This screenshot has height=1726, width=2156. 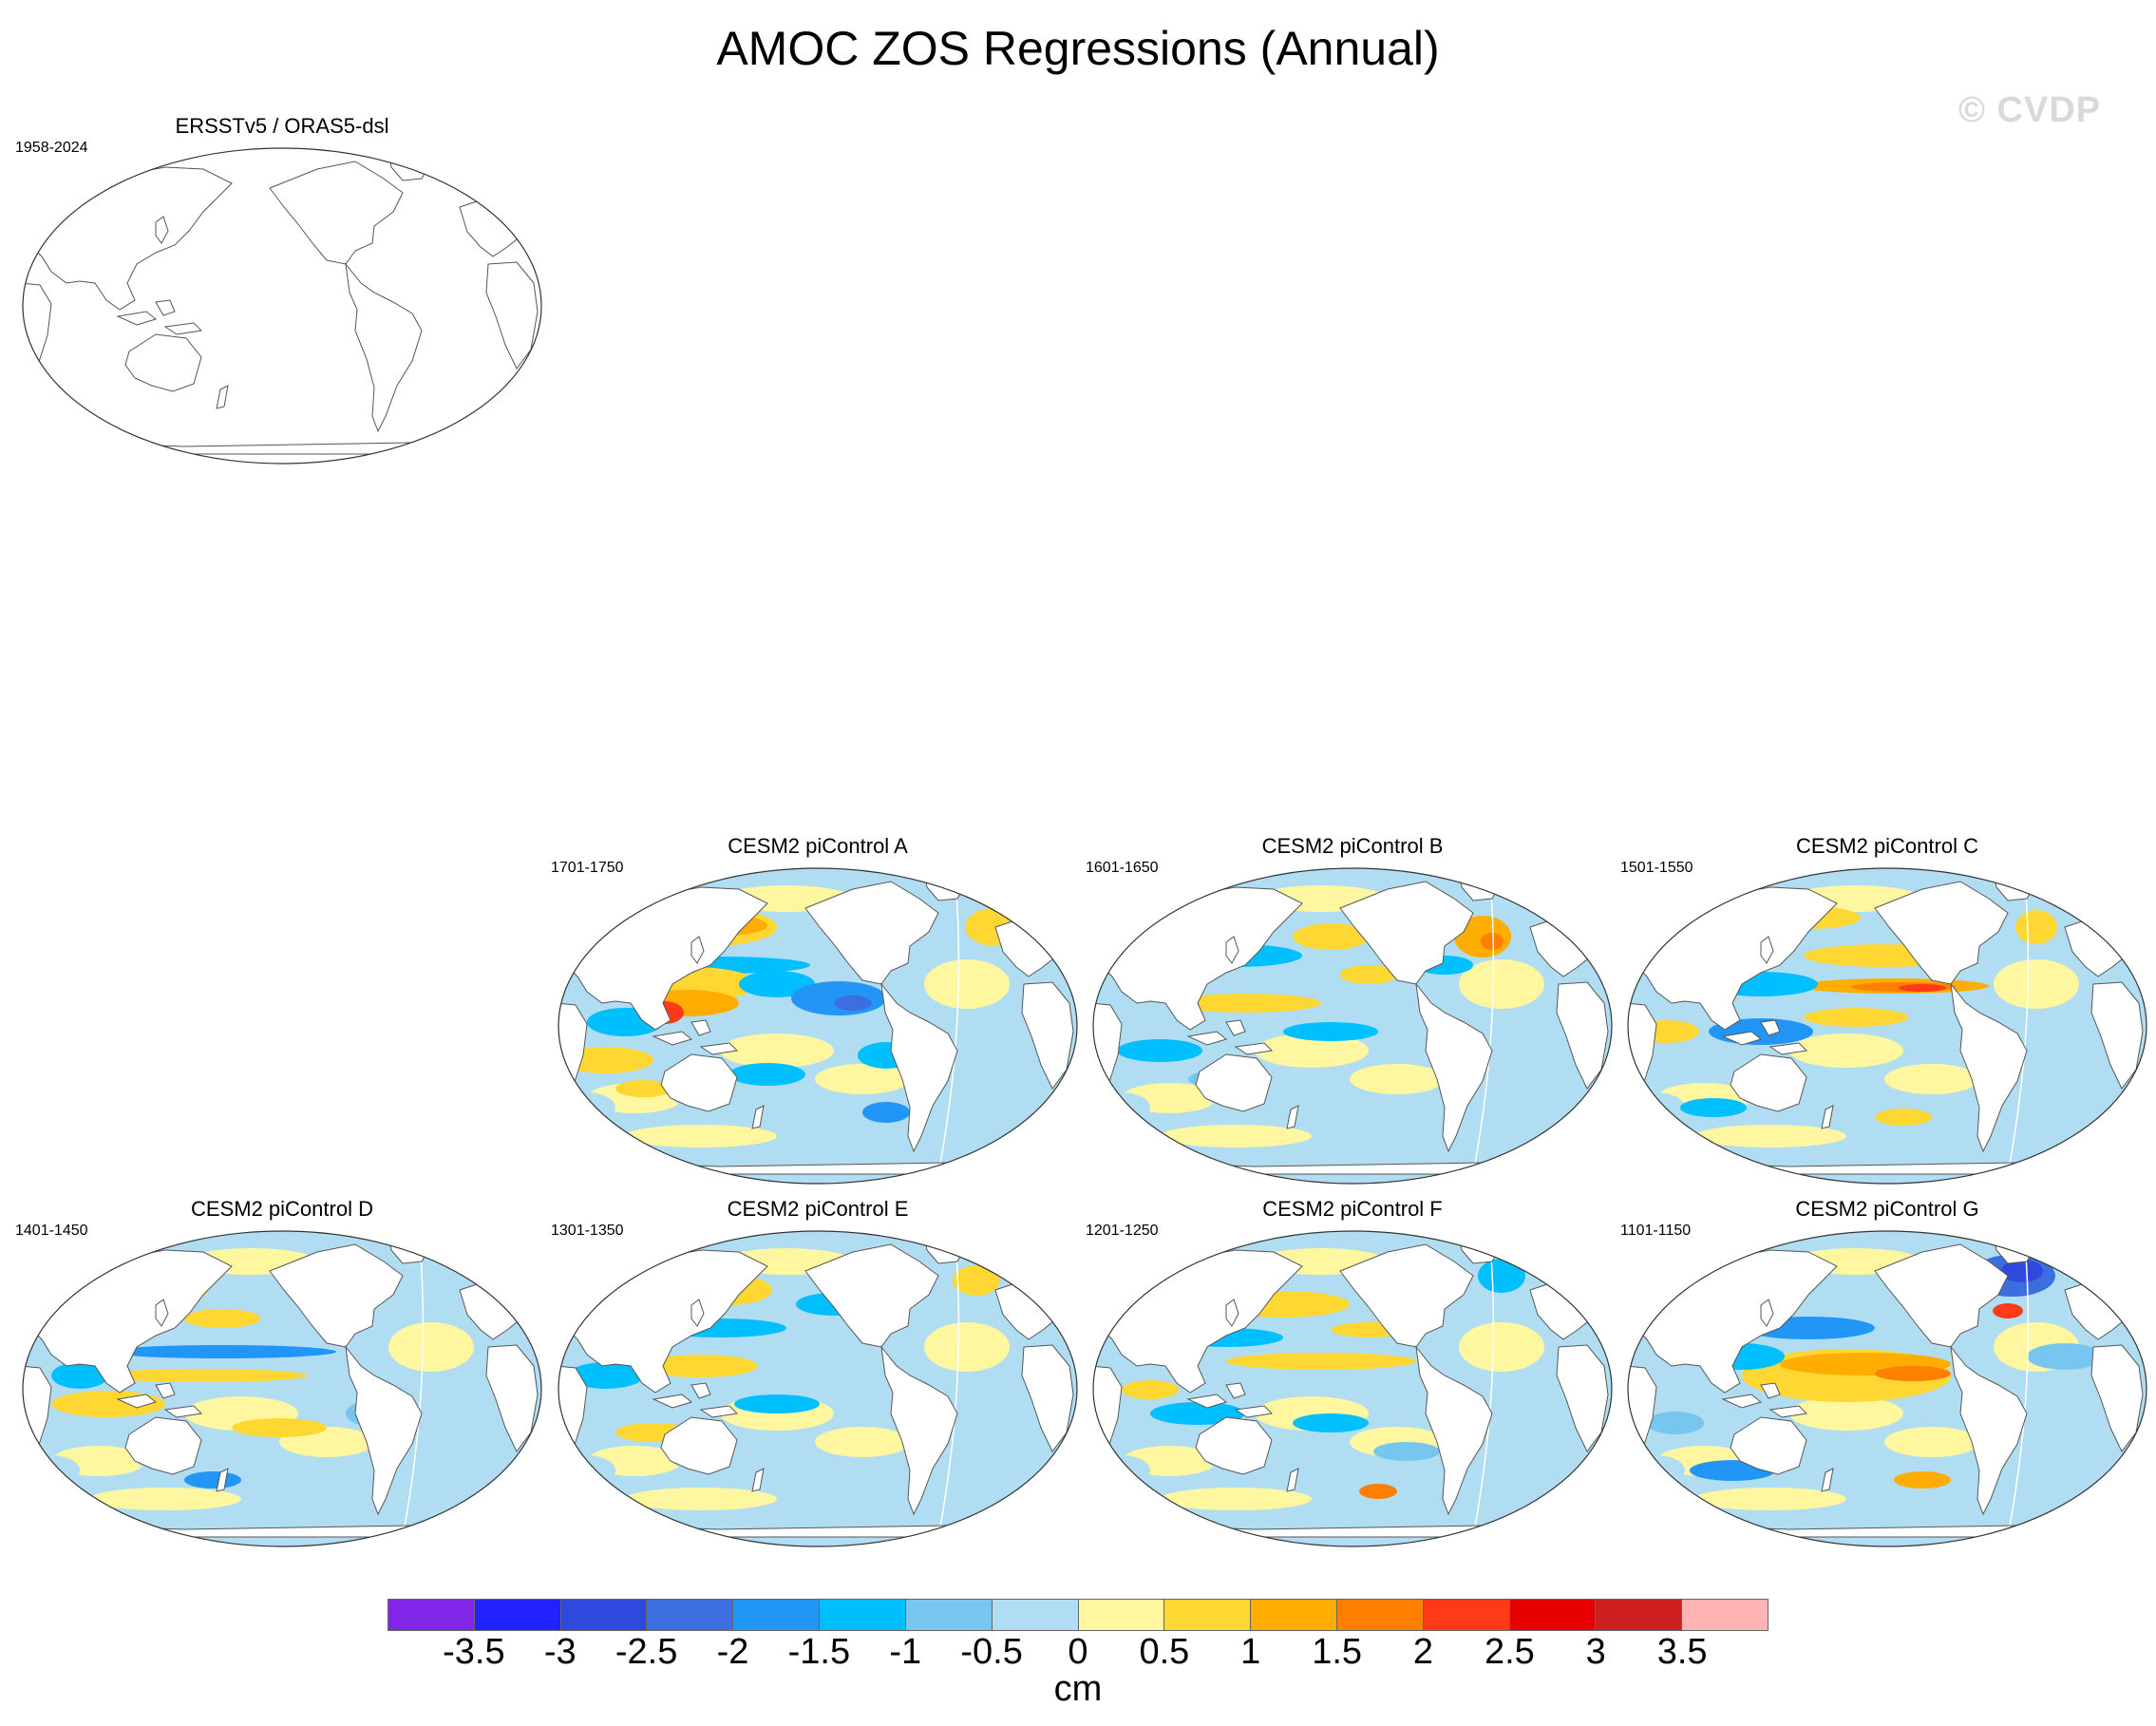 I want to click on colorbar-tick-label: -3, so click(x=560, y=1652).